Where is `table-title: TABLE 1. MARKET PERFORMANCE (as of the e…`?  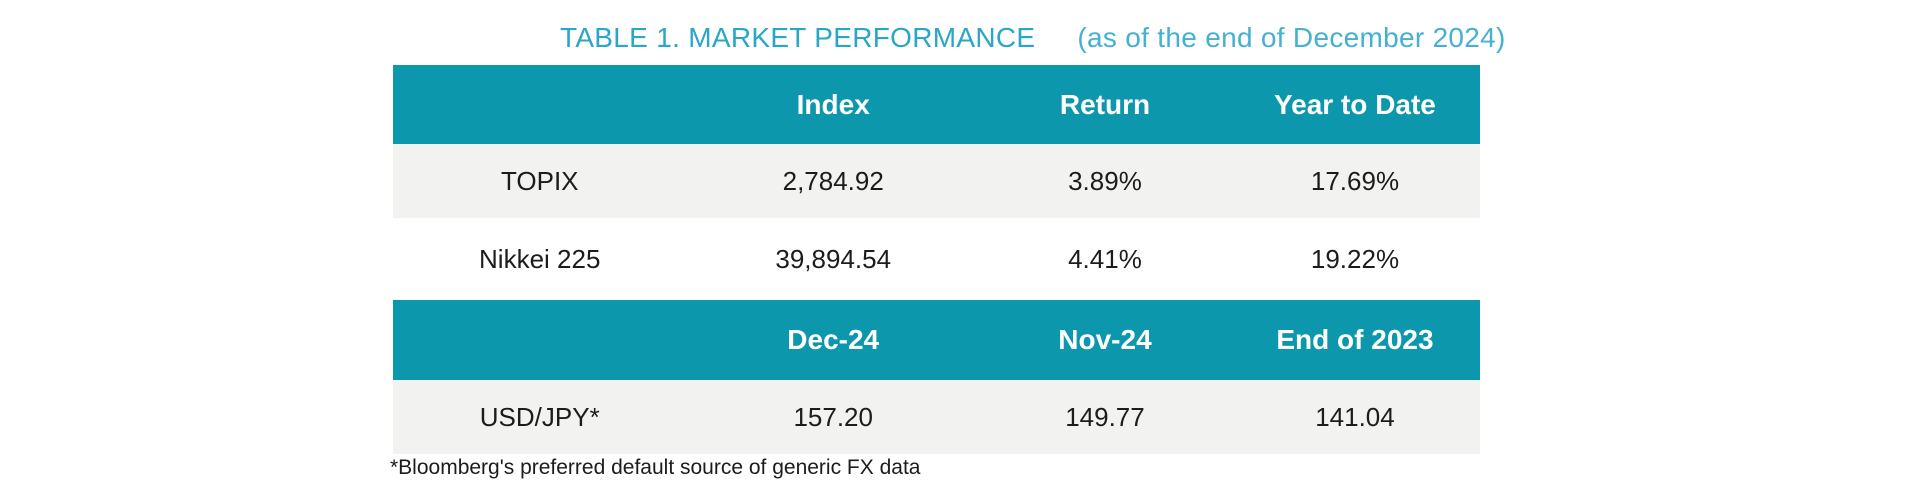 table-title: TABLE 1. MARKET PERFORMANCE (as of the e… is located at coordinates (1033, 38).